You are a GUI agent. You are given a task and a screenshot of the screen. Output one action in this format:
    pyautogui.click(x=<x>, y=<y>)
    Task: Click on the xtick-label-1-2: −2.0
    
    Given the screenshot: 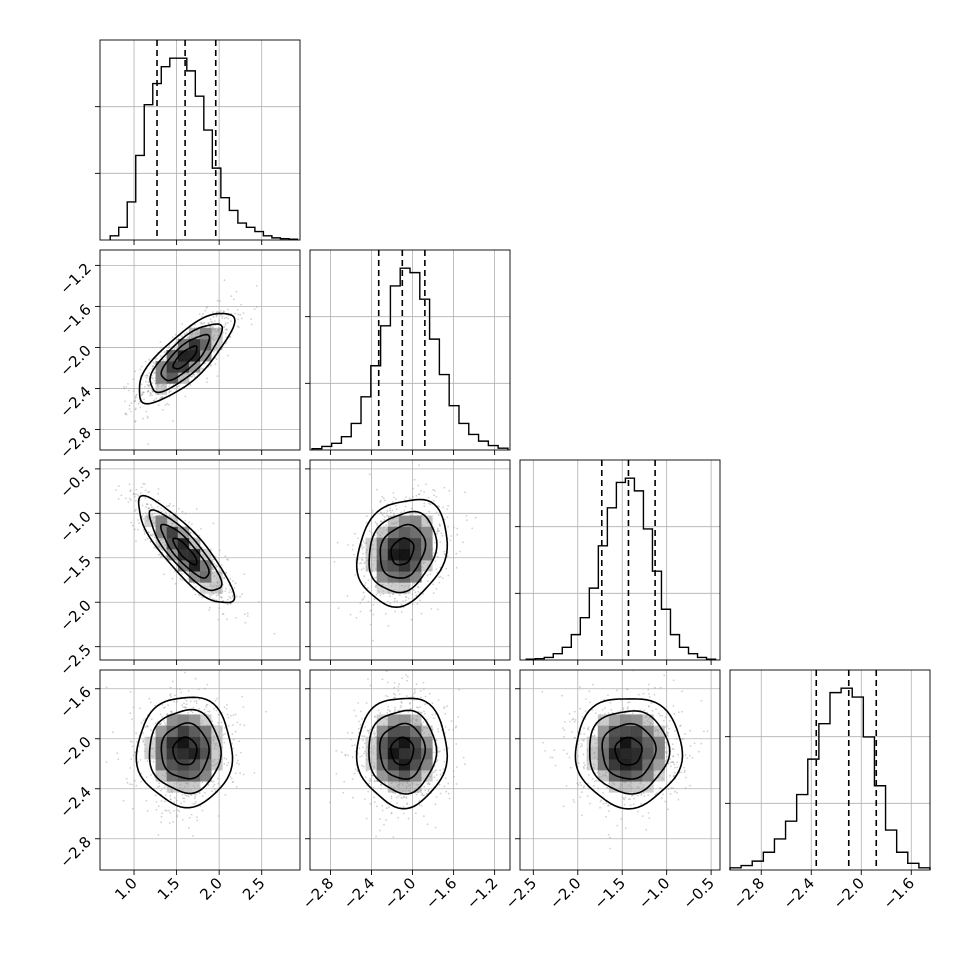 What is the action you would take?
    pyautogui.click(x=400, y=893)
    